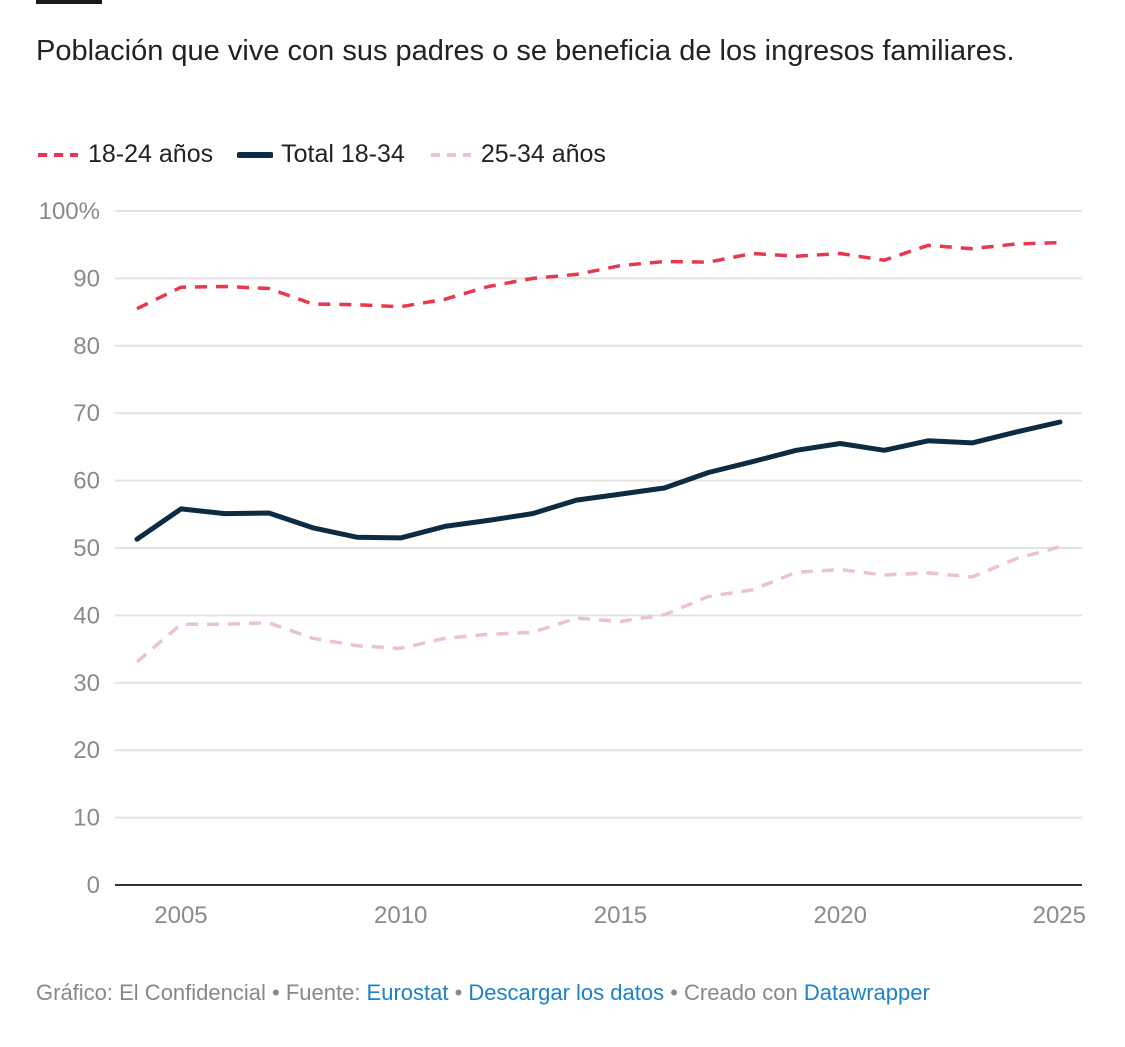  Describe the element at coordinates (840, 915) in the screenshot. I see `x-tick-label: 2020` at that location.